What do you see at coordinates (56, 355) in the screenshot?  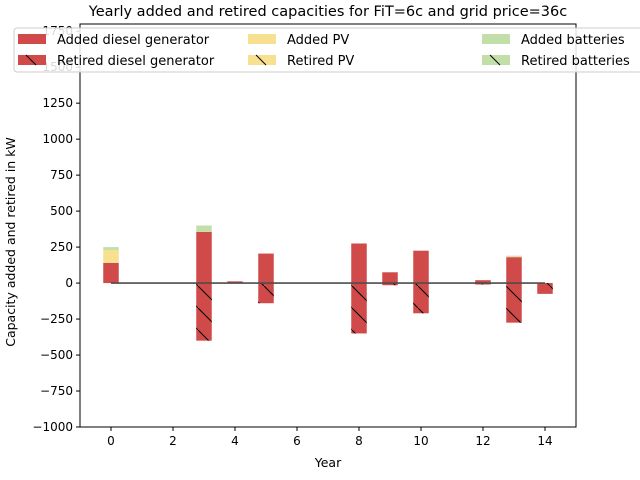 I see `y-tick-label--500: −500` at bounding box center [56, 355].